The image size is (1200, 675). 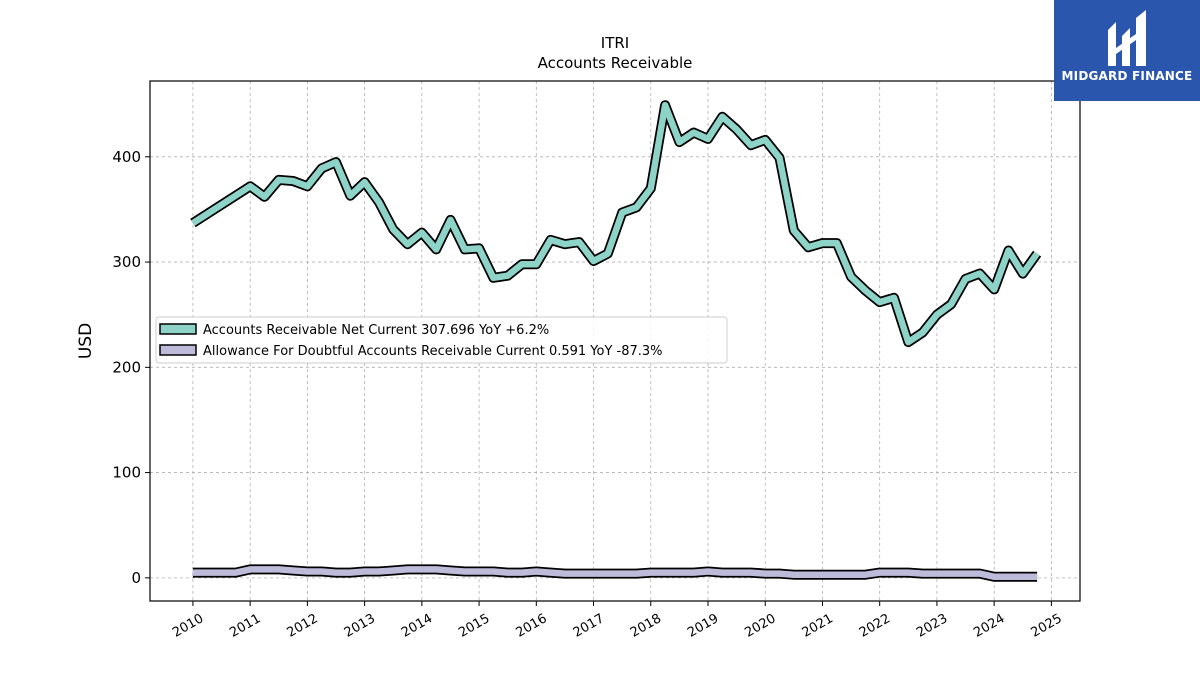 I want to click on legend-box, so click(x=441, y=340).